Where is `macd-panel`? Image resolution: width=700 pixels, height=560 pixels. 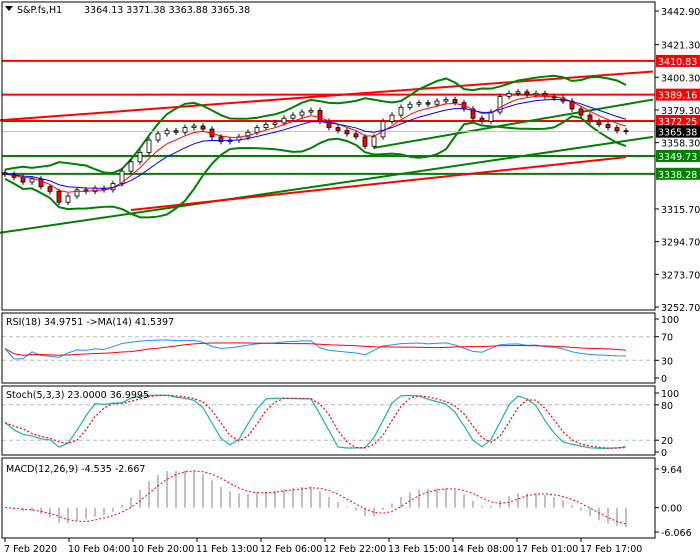 macd-panel is located at coordinates (315, 498).